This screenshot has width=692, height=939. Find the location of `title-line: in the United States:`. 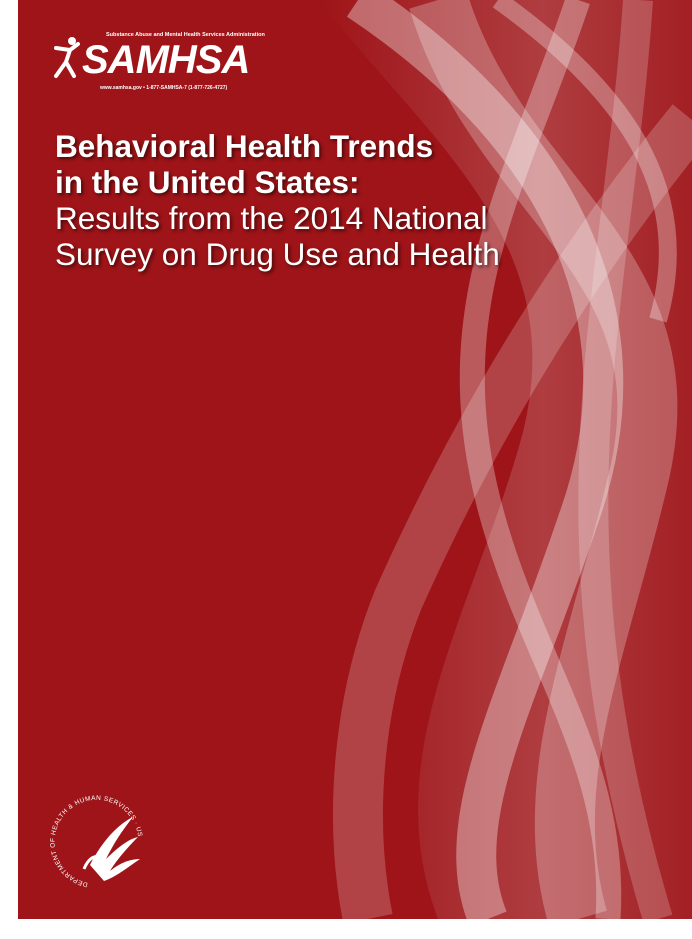

title-line: in the United States: is located at coordinates (207, 182).